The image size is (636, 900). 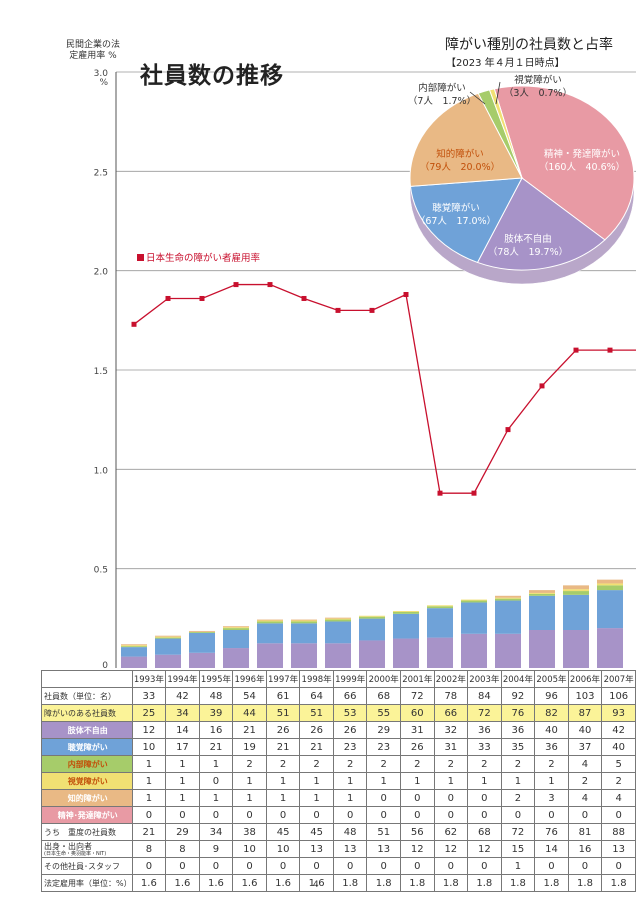 What do you see at coordinates (216, 696) in the screenshot?
I see `table-cell: 48` at bounding box center [216, 696].